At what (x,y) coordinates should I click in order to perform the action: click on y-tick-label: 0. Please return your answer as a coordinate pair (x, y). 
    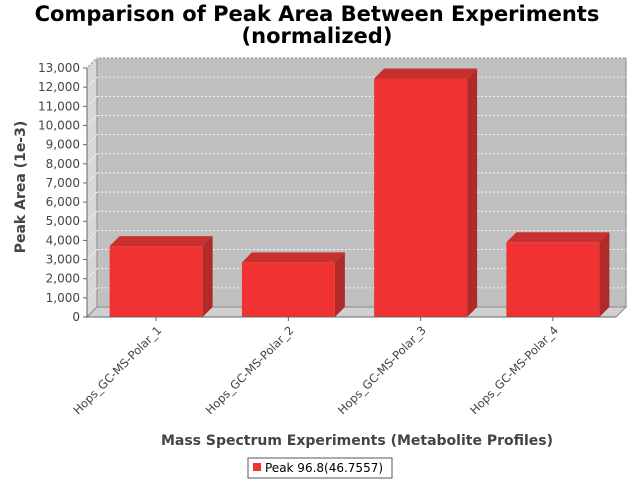
    Looking at the image, I should click on (76, 317).